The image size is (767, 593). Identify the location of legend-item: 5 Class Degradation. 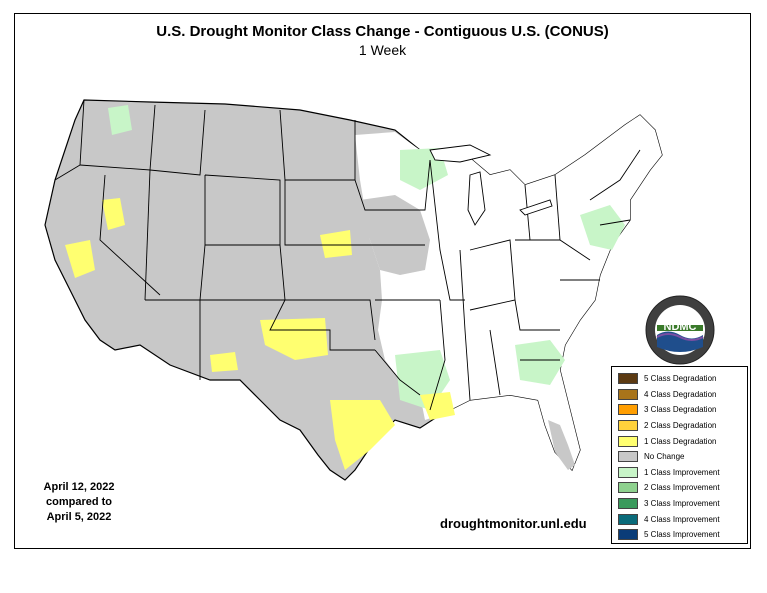
(682, 379).